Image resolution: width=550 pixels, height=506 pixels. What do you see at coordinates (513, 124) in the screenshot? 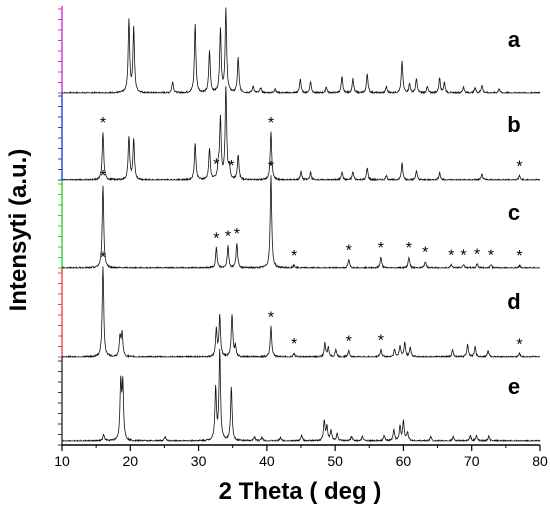
I see `panel-label-b: b` at bounding box center [513, 124].